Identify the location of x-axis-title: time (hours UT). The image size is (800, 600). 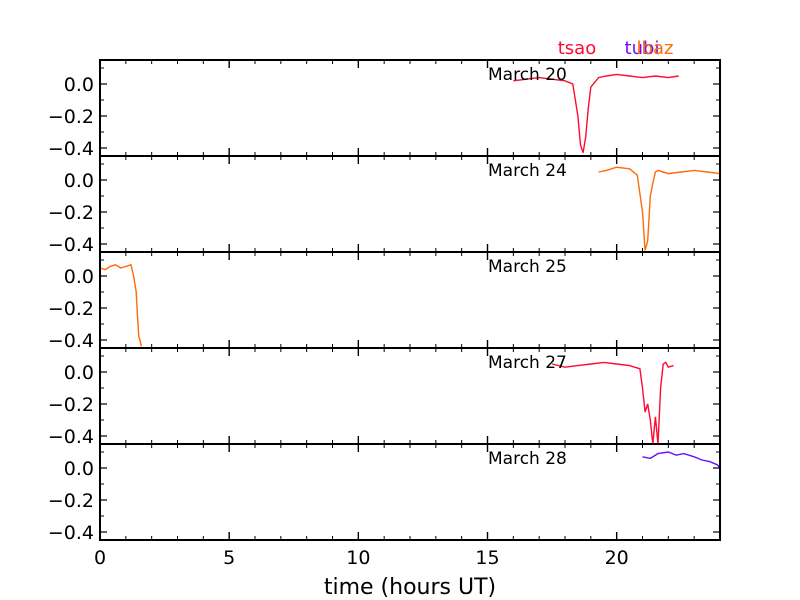
(410, 587).